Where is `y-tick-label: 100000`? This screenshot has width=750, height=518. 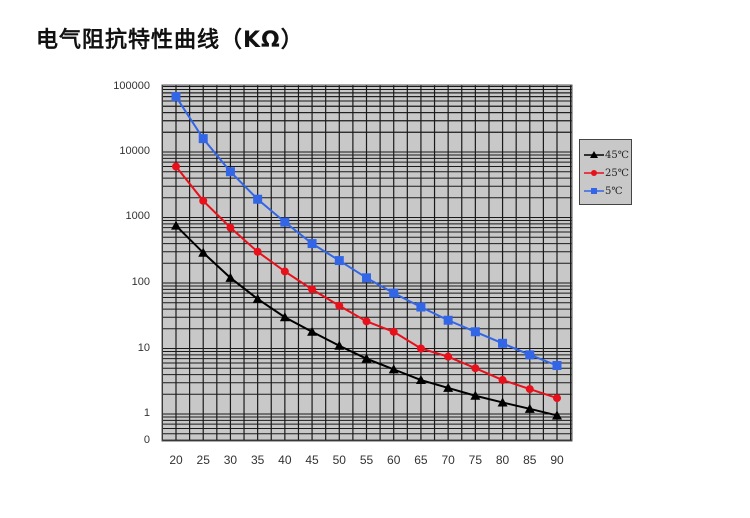
y-tick-label: 100000 is located at coordinates (131, 86).